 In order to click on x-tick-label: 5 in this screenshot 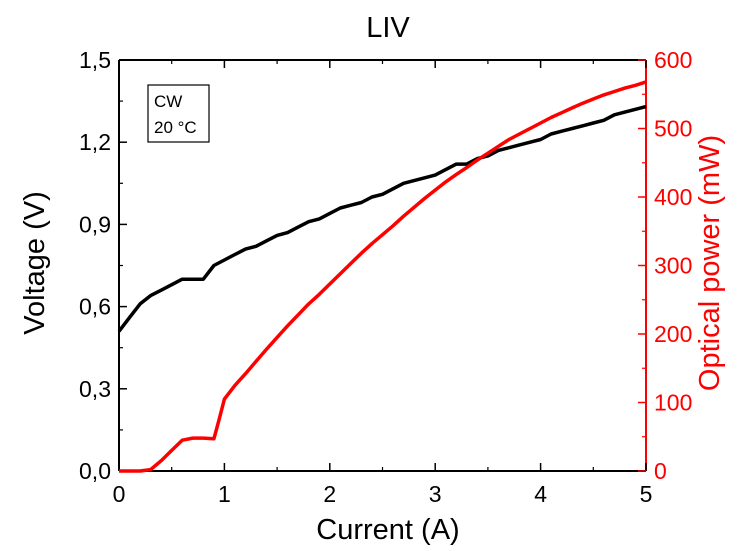, I will do `click(646, 494)`.